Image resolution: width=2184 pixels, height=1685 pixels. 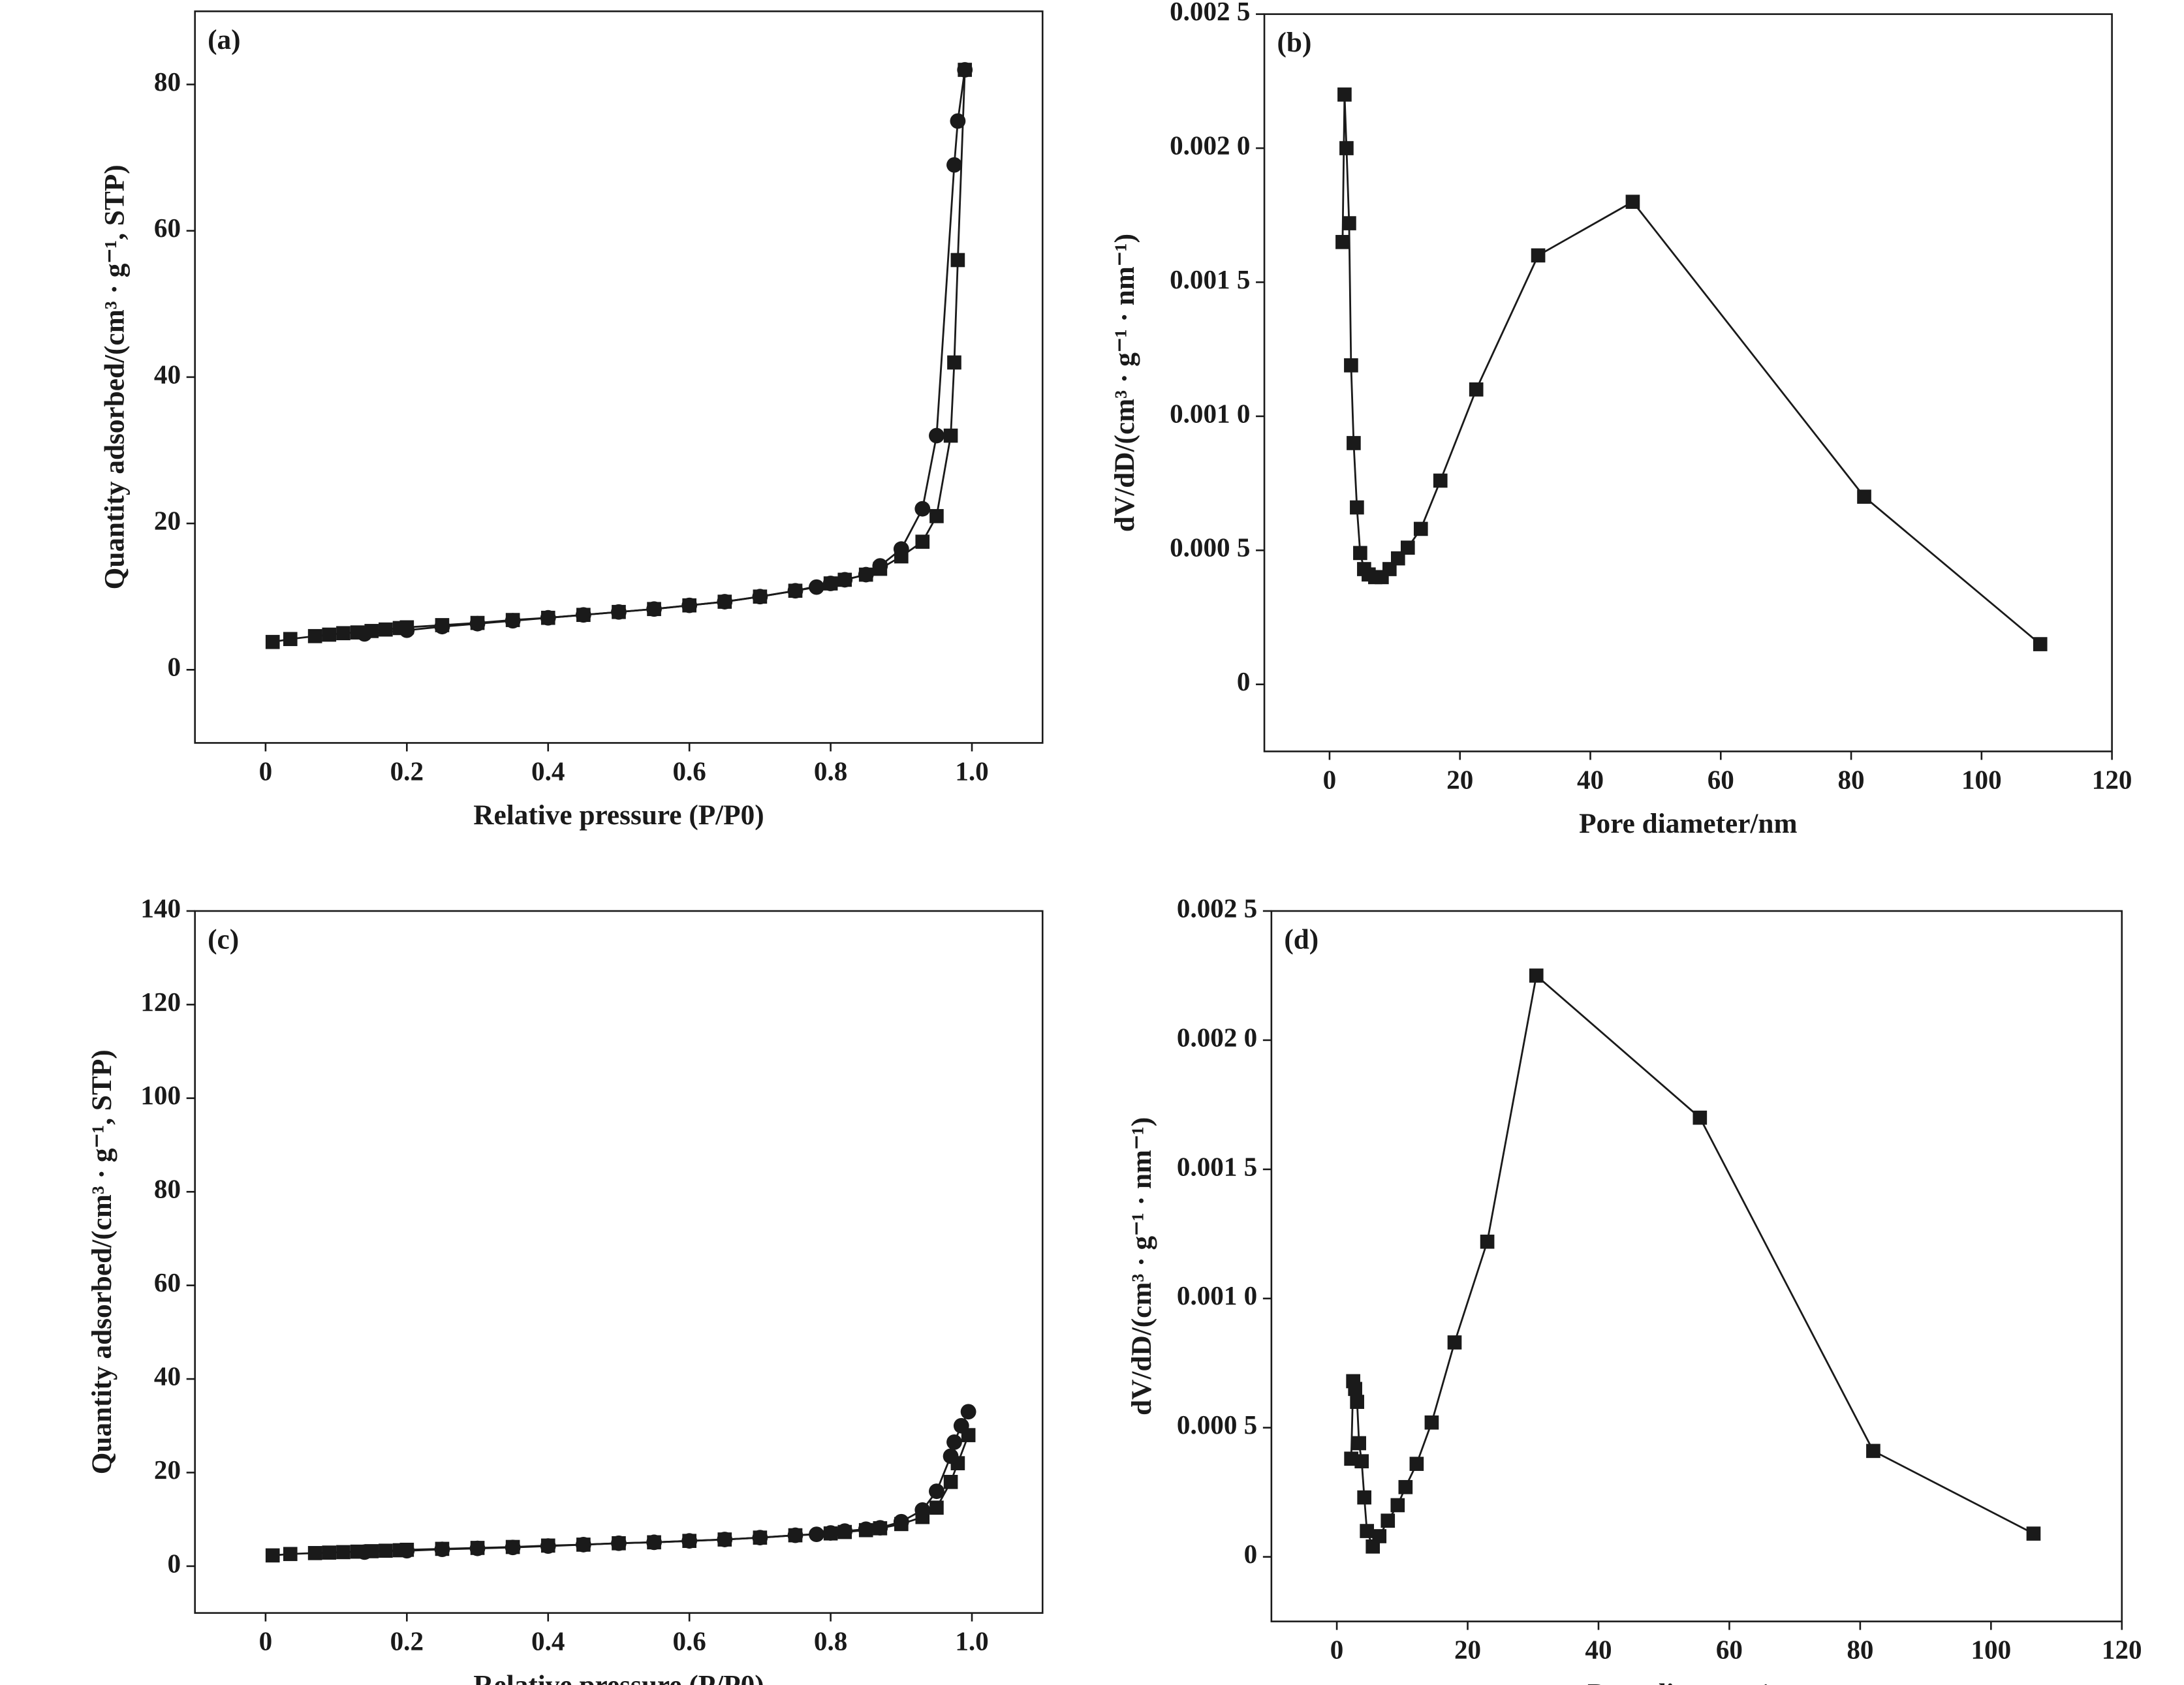 I want to click on x-tick-label: 60, so click(x=1721, y=779).